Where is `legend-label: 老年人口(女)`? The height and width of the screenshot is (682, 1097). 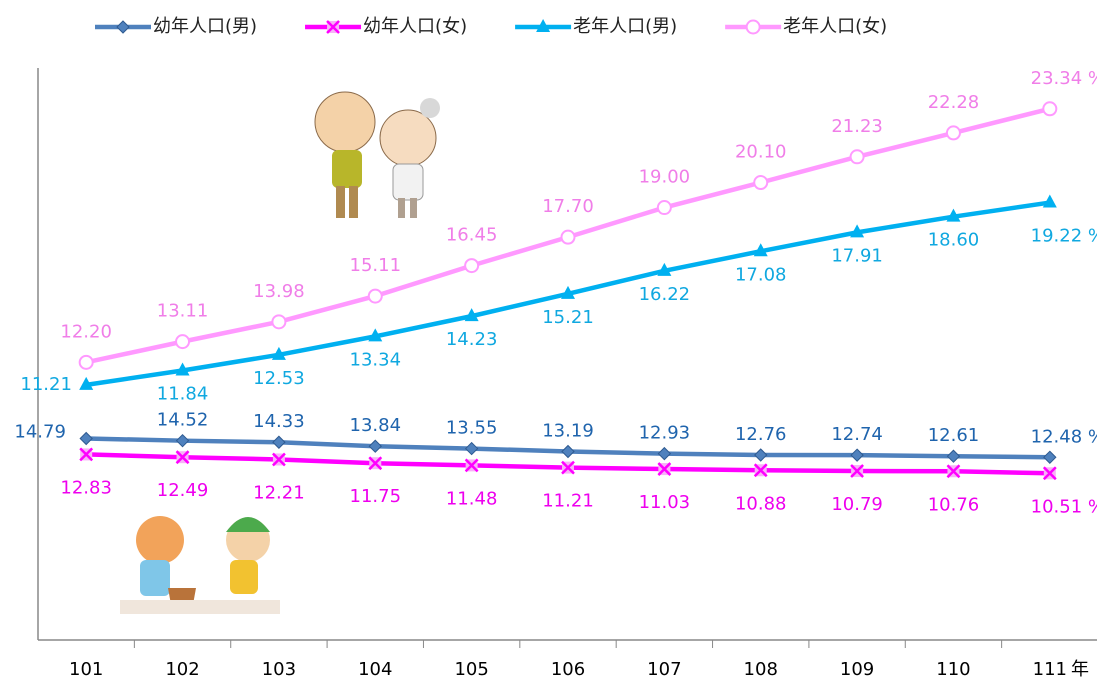
legend-label: 老年人口(女) is located at coordinates (835, 26).